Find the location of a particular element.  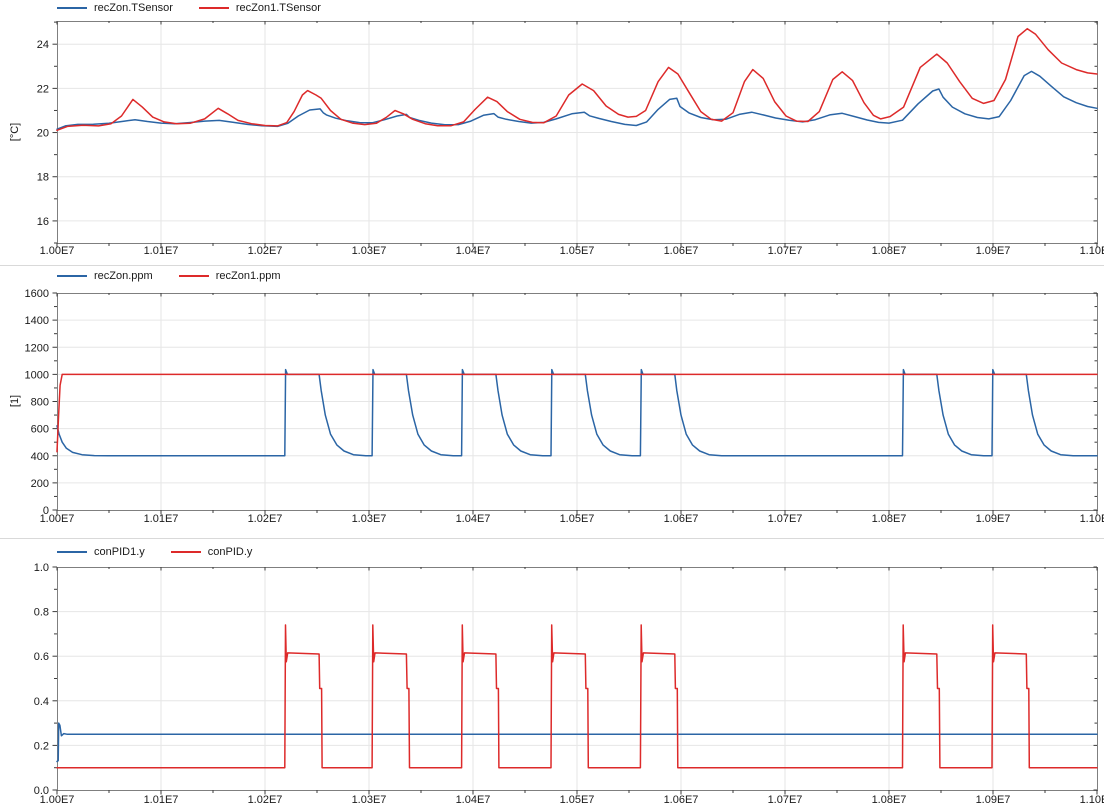

curve-recZon1.TSensor is located at coordinates (577, 79).